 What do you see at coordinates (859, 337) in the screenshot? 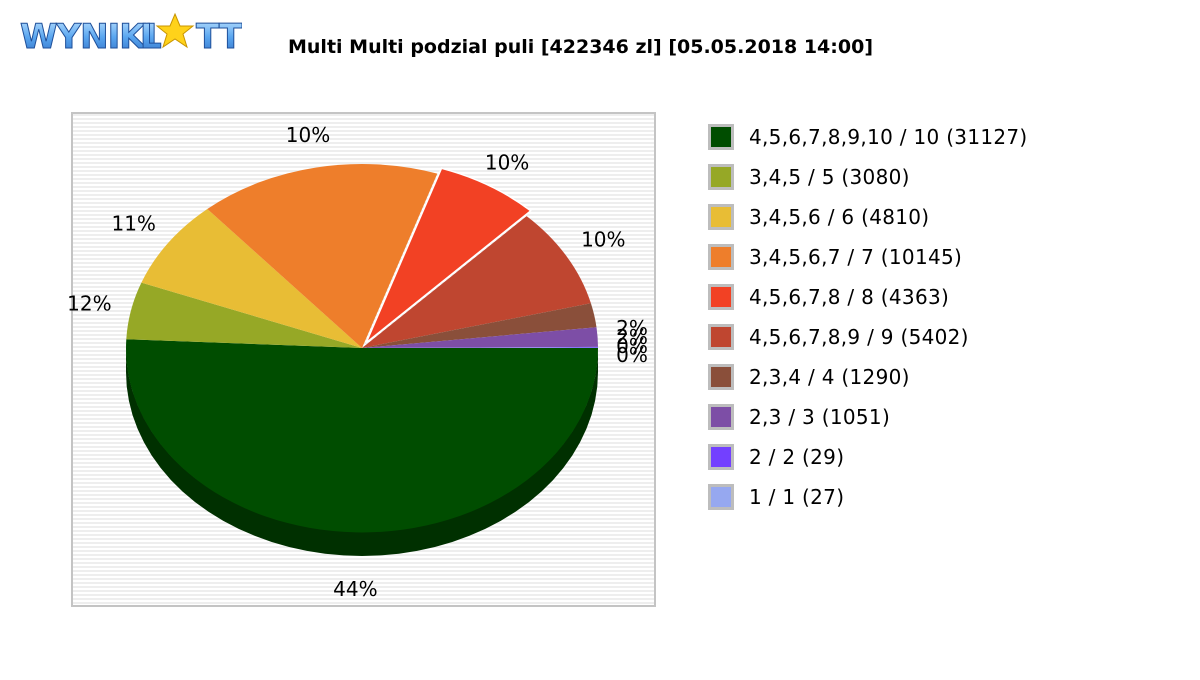
I see `legend-label: 4,5,6,7,8,9 / 9 (5402)` at bounding box center [859, 337].